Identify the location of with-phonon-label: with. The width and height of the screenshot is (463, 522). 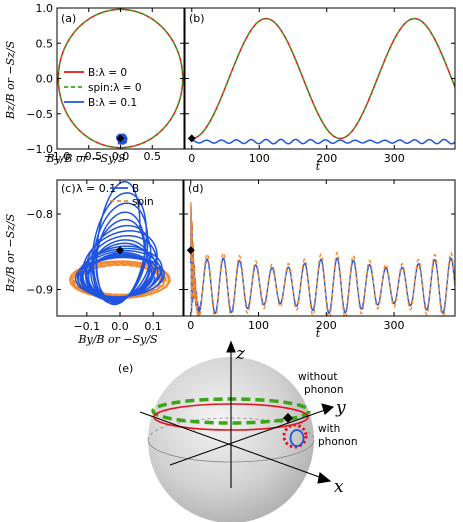
(329, 429).